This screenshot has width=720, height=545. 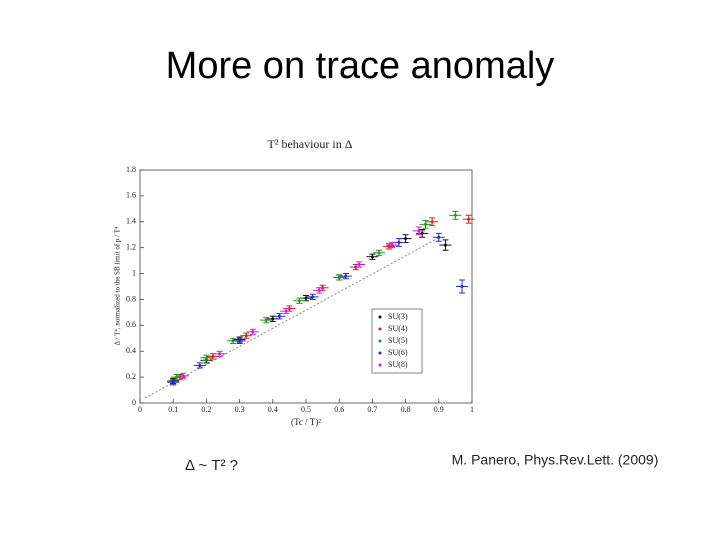 I want to click on chart-title: T² behaviour in Δ, so click(x=310, y=144).